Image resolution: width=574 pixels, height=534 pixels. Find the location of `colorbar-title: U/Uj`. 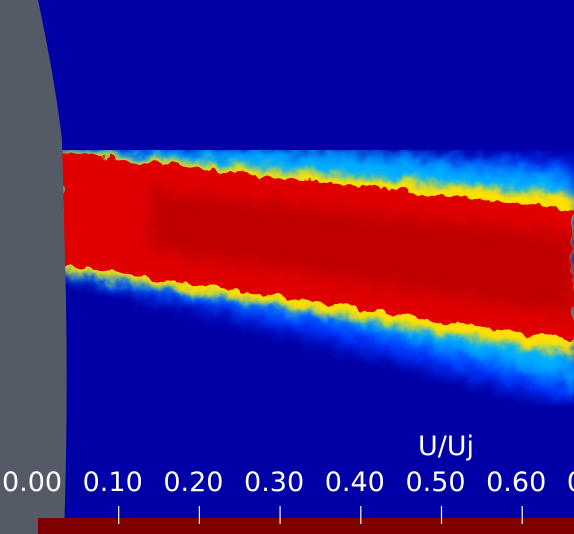

colorbar-title: U/Uj is located at coordinates (446, 446).